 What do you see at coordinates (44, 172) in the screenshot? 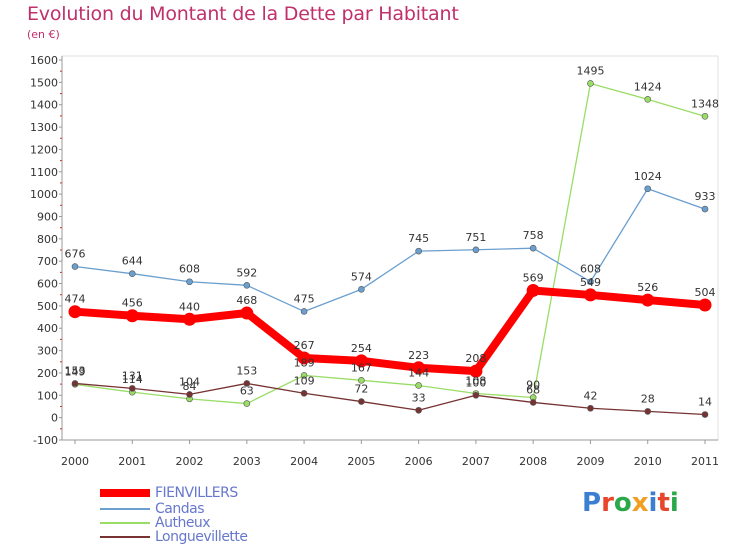
I see `y-tick-label: 1100` at bounding box center [44, 172].